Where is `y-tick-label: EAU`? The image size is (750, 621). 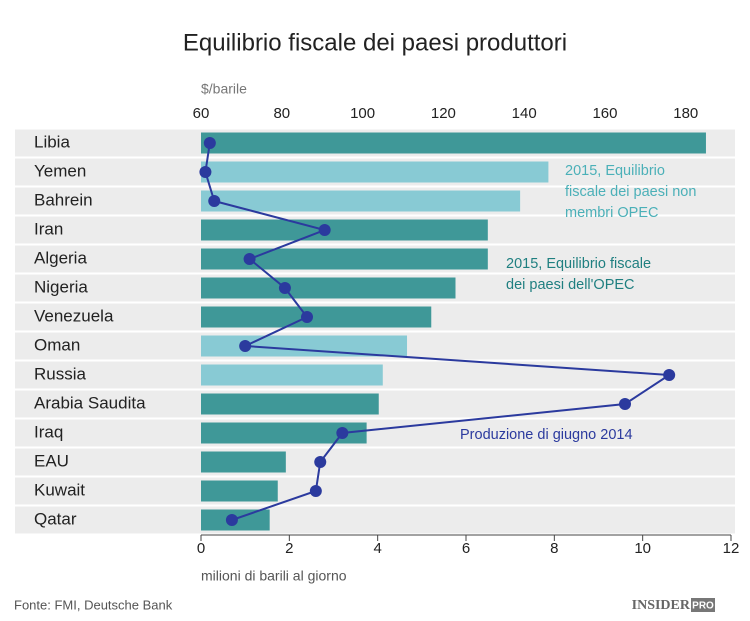
y-tick-label: EAU is located at coordinates (51, 460).